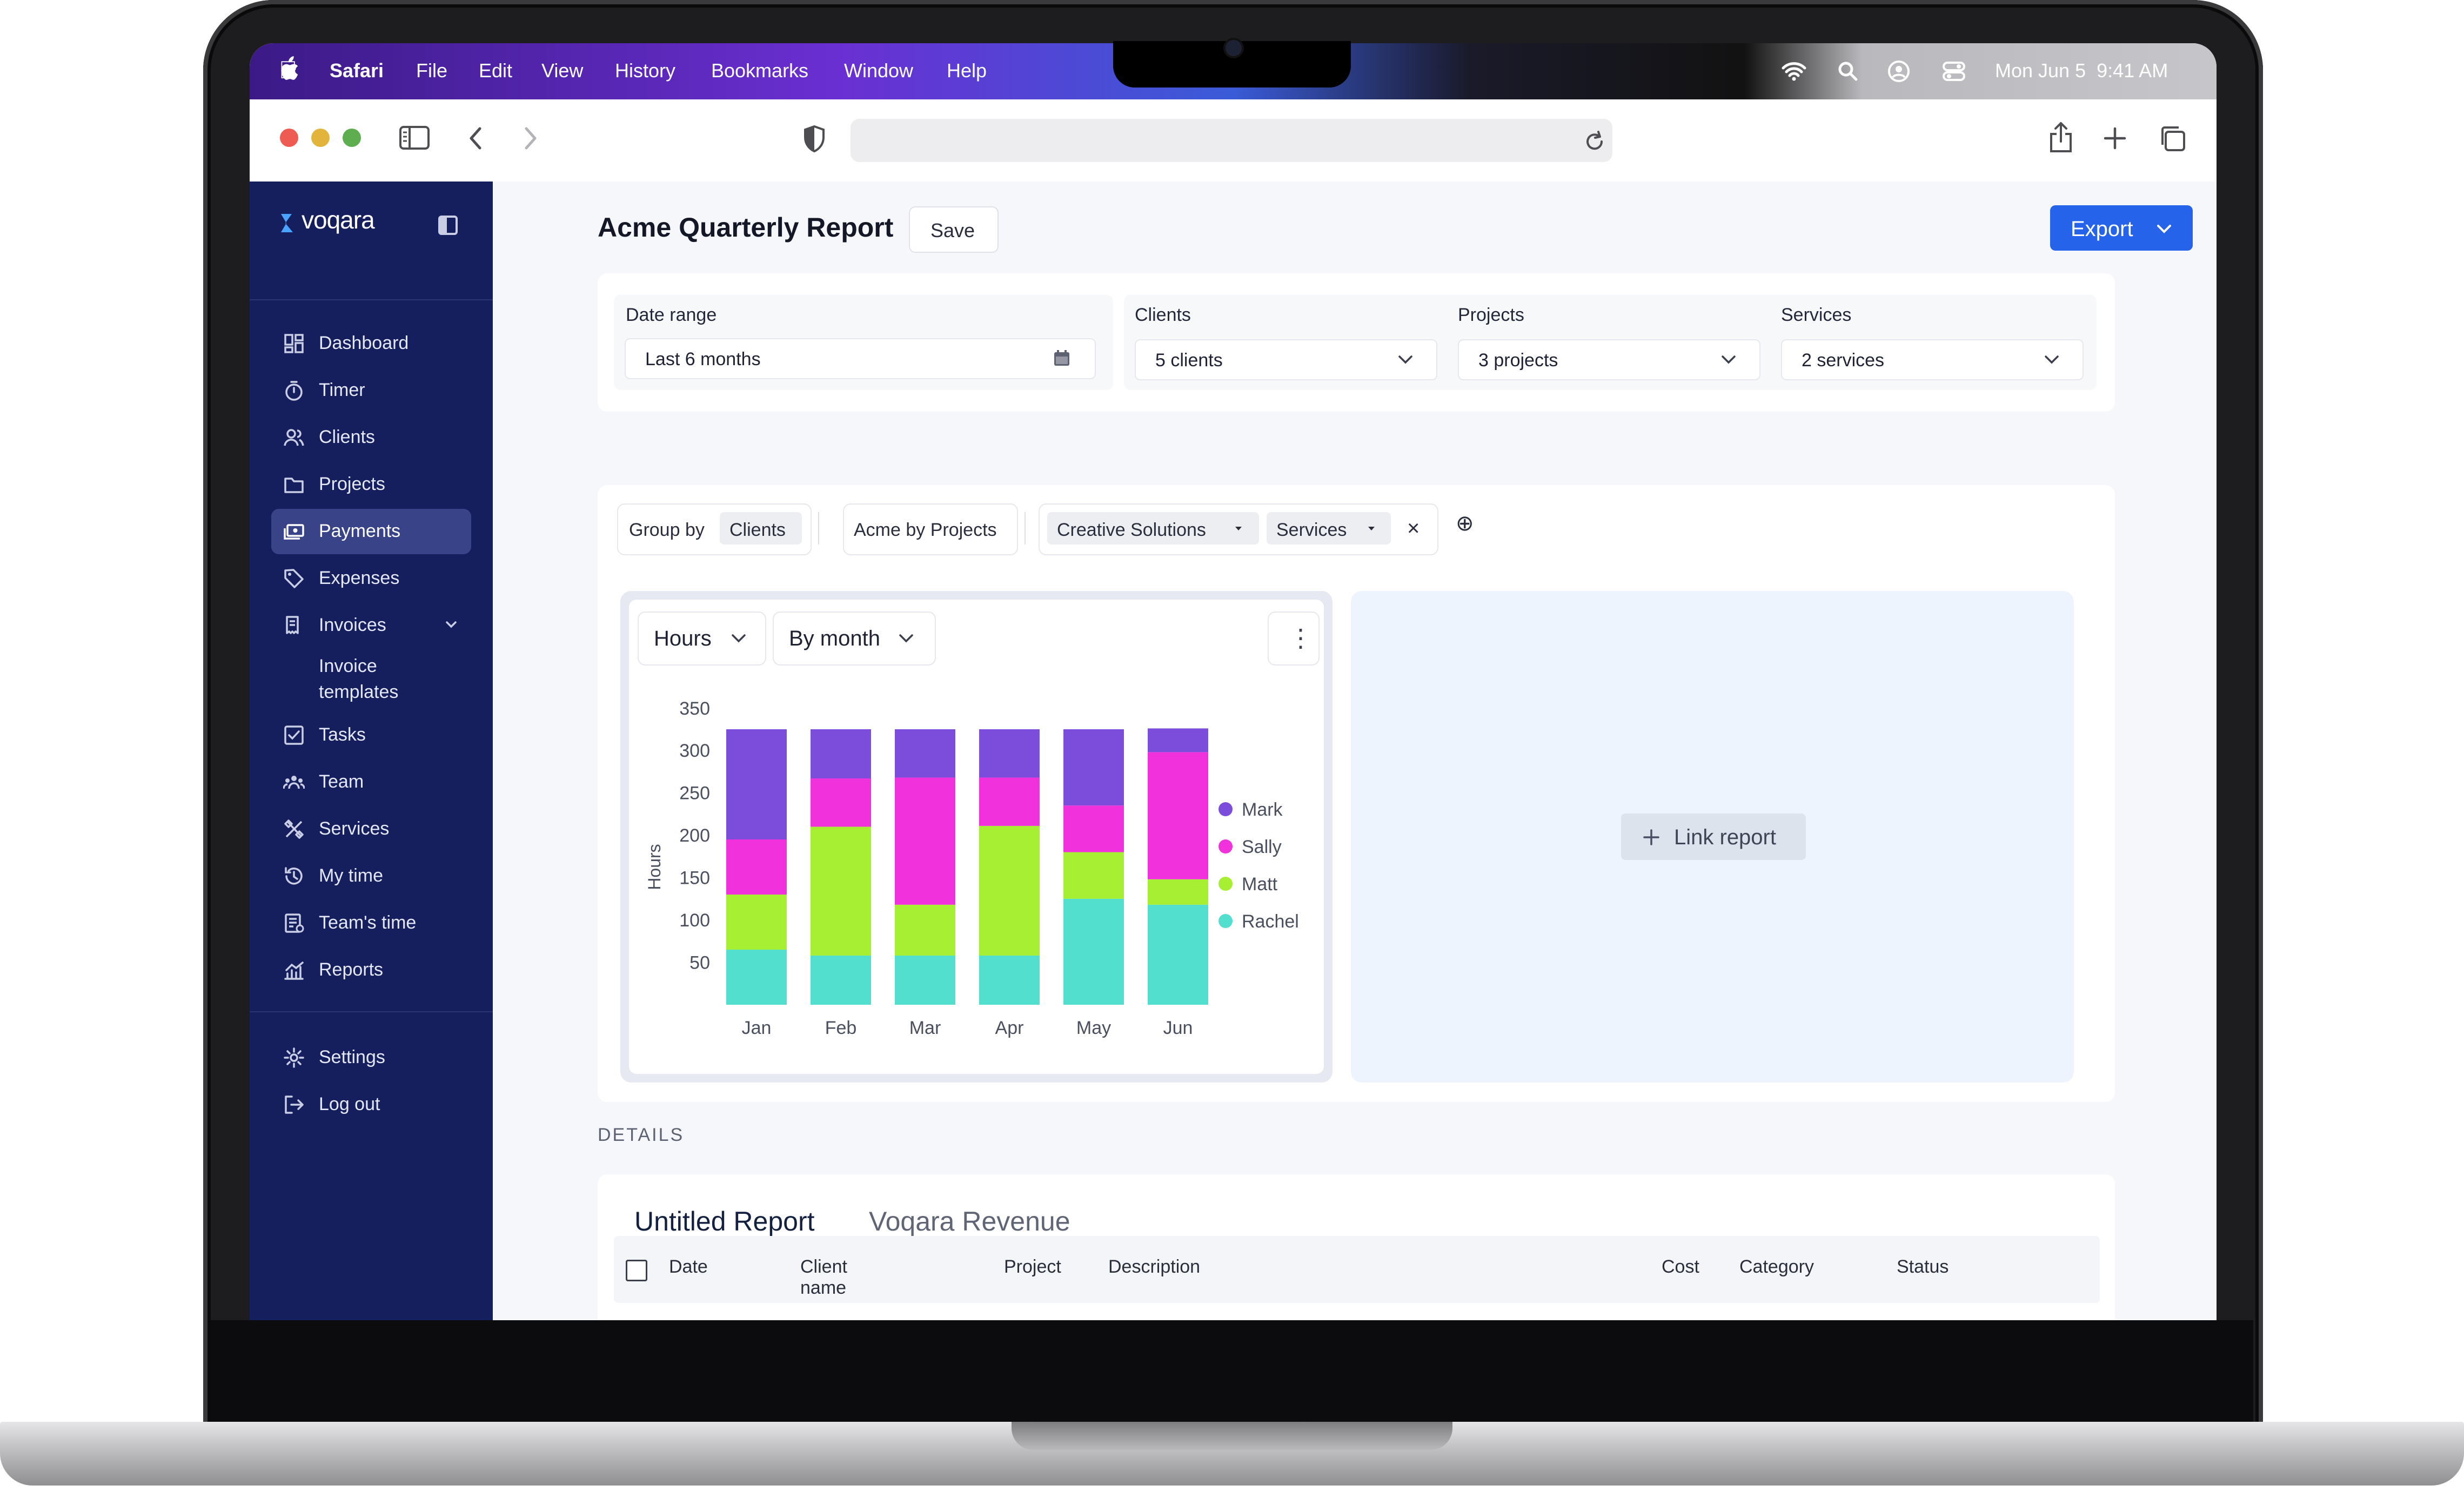  What do you see at coordinates (823, 1277) in the screenshot?
I see `column-header-client-name: Client name` at bounding box center [823, 1277].